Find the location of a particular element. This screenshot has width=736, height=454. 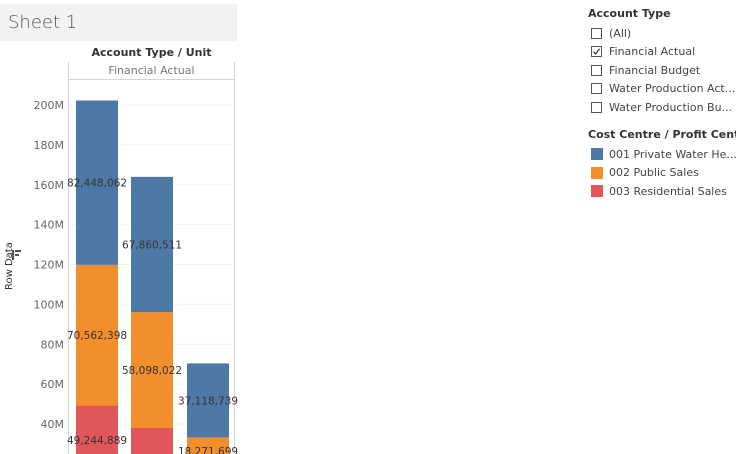

legend-item: 002 Public Sales is located at coordinates (663, 173).